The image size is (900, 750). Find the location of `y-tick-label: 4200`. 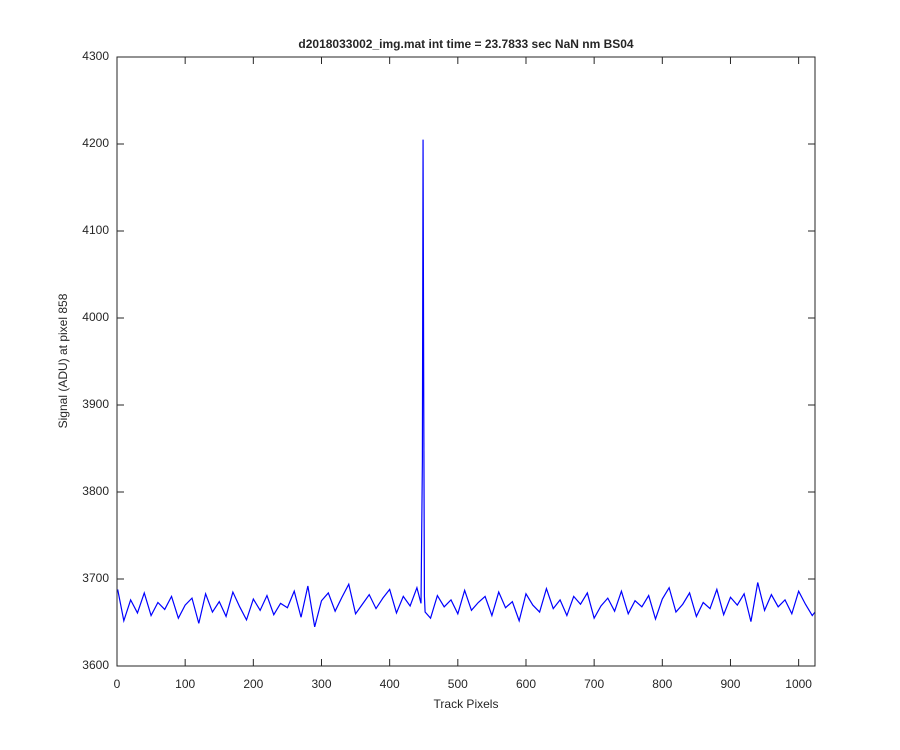

y-tick-label: 4200 is located at coordinates (95, 143).